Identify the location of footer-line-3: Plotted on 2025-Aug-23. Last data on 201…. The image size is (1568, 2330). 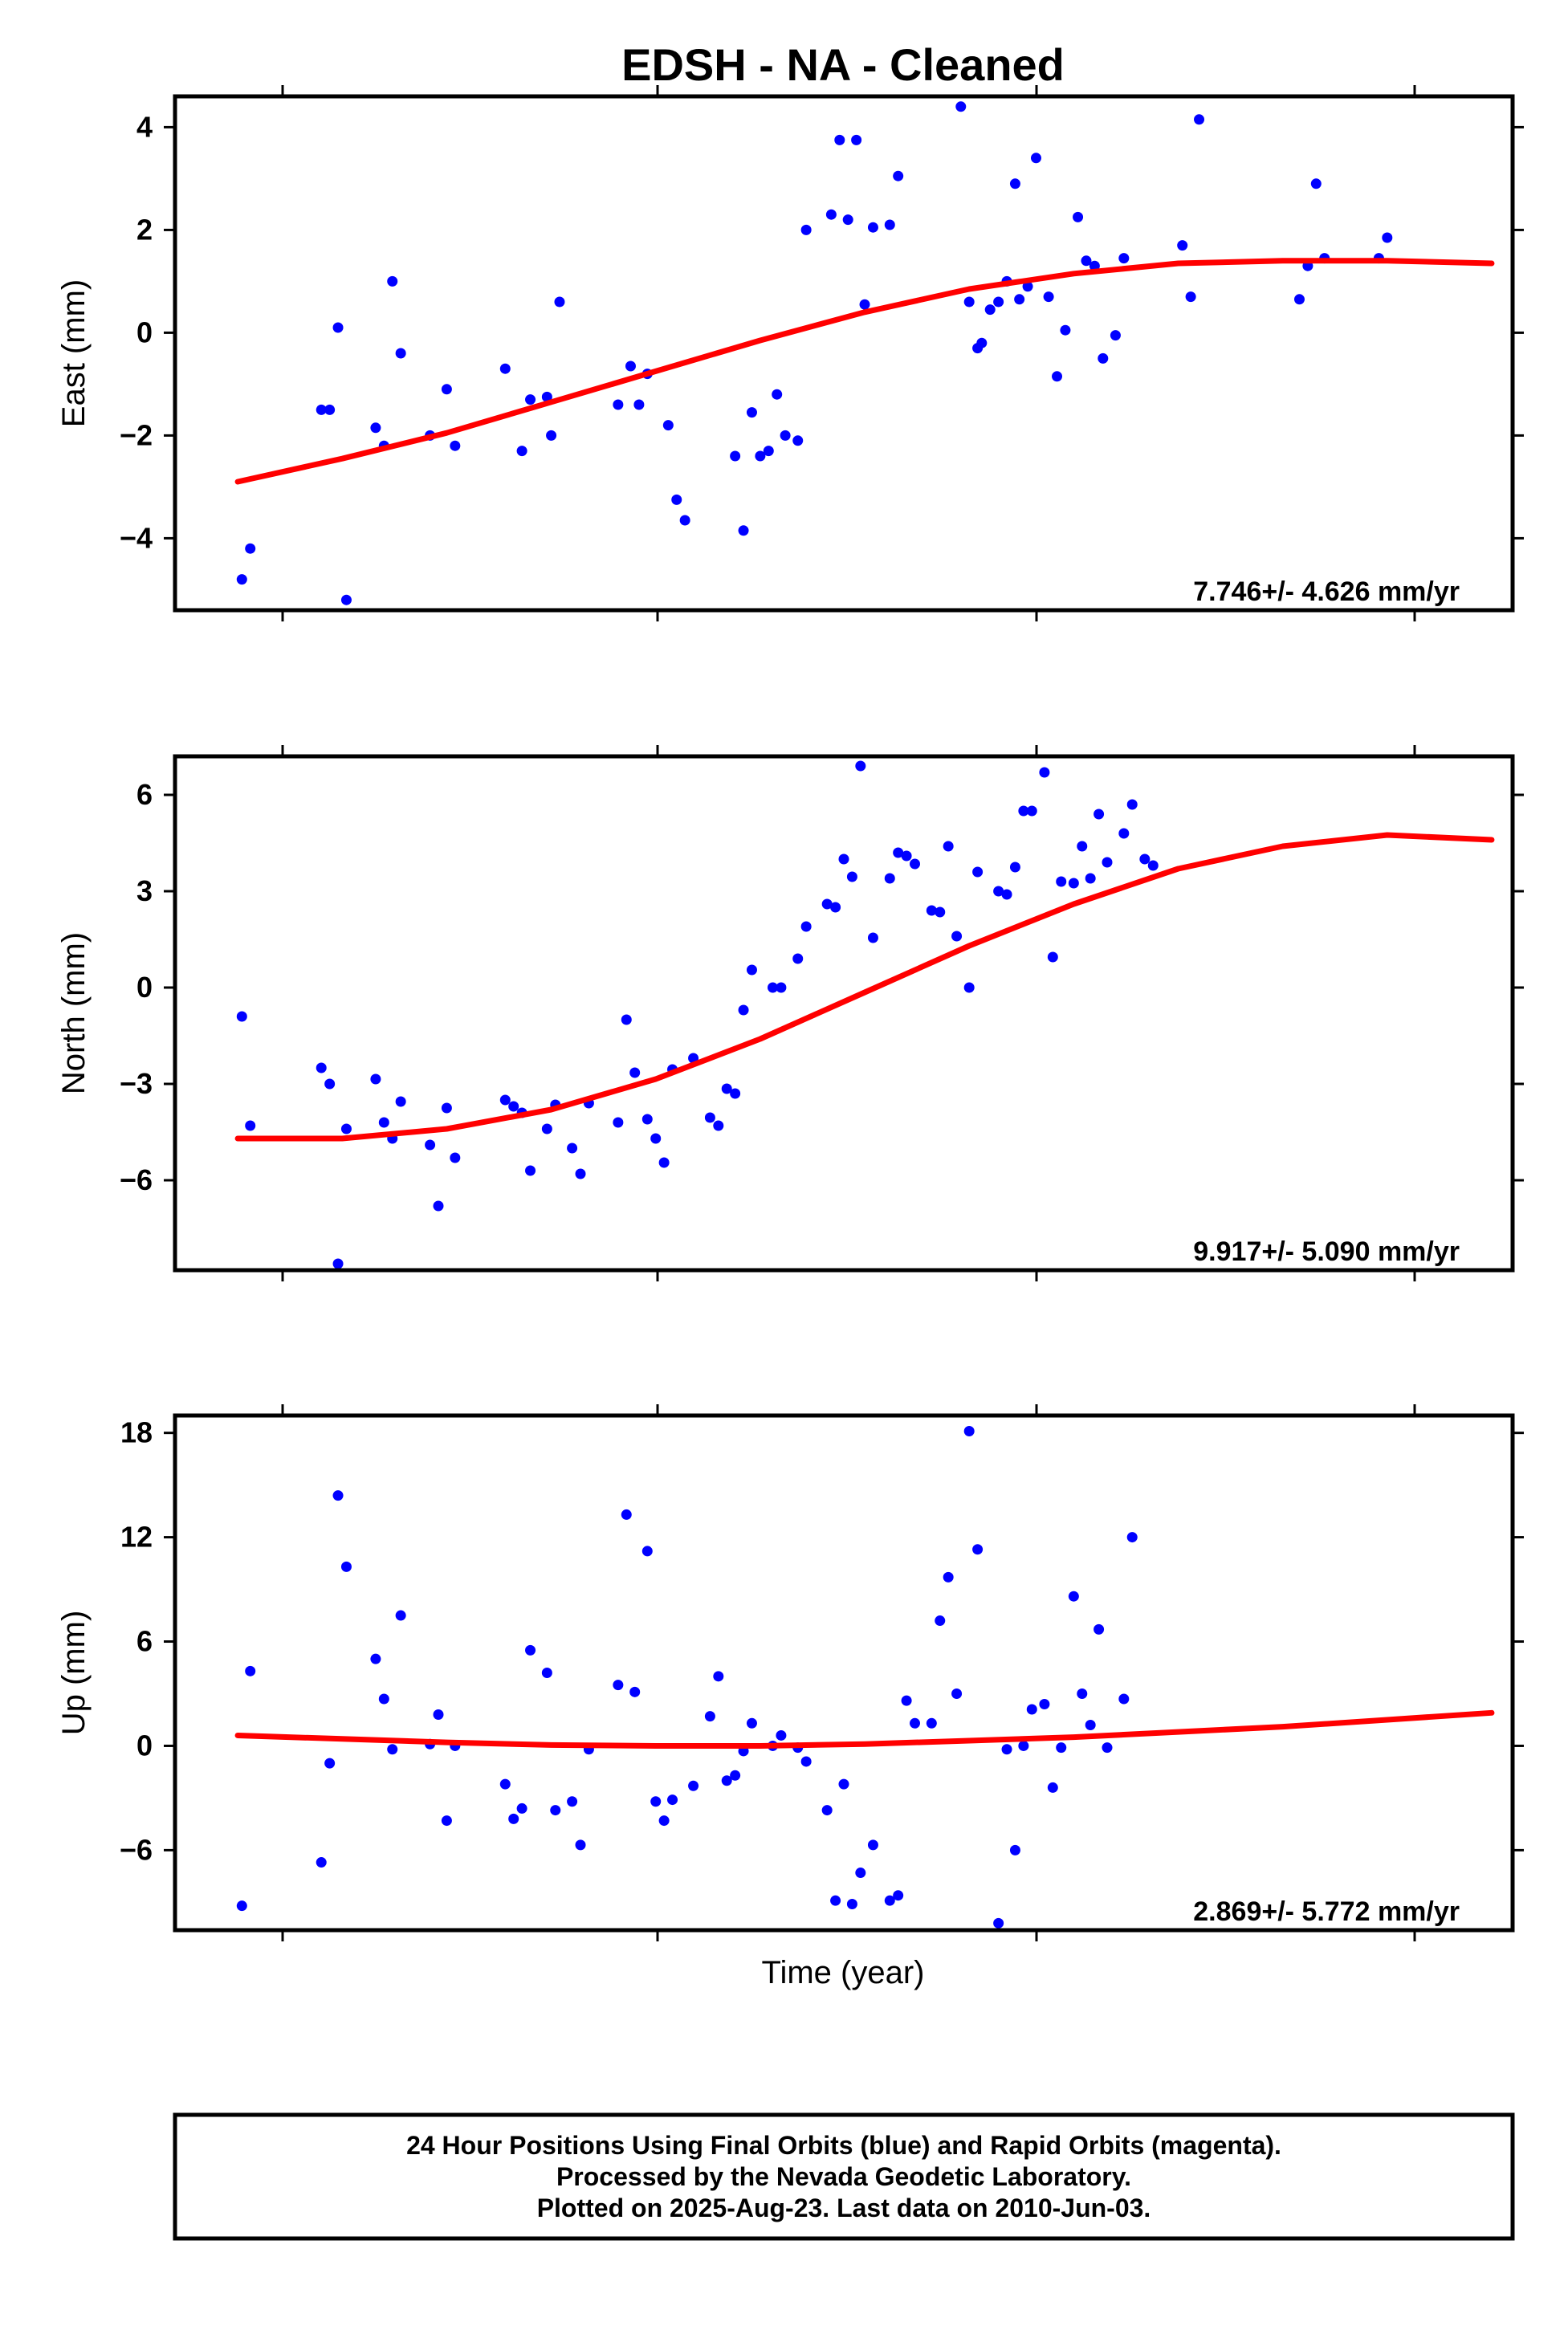
(844, 2208).